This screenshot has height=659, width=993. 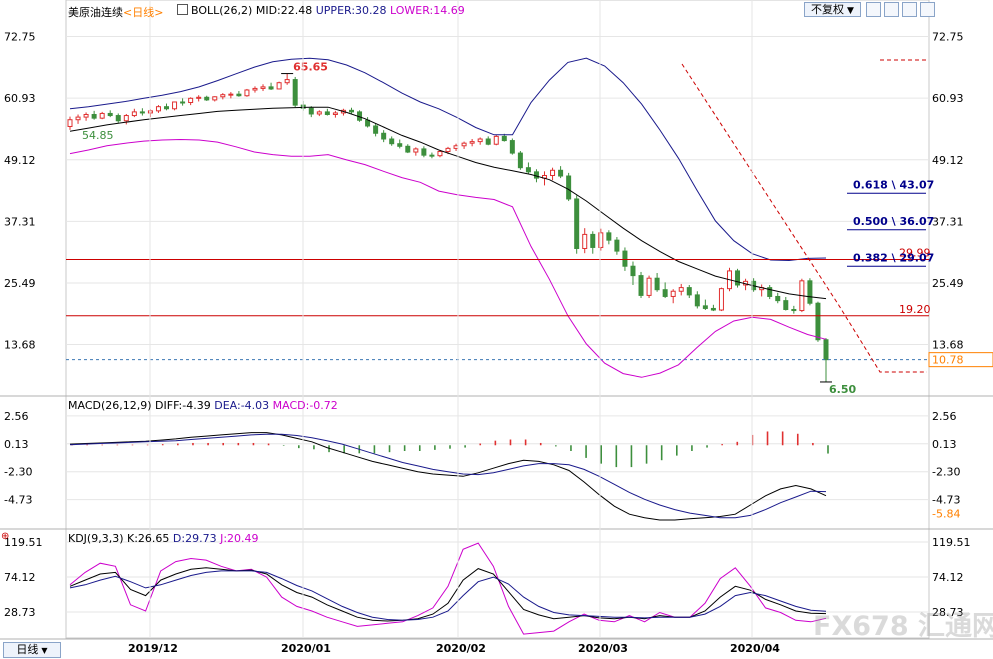 What do you see at coordinates (948, 221) in the screenshot?
I see `y-tick-label-right: 37.31` at bounding box center [948, 221].